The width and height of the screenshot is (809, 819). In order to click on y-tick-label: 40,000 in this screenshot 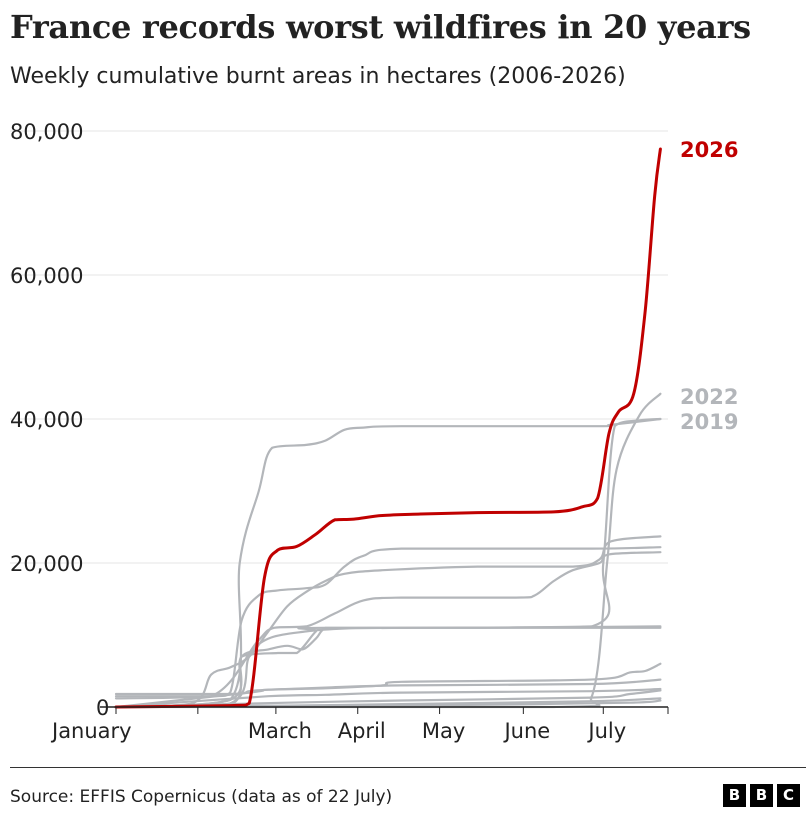, I will do `click(46, 420)`.